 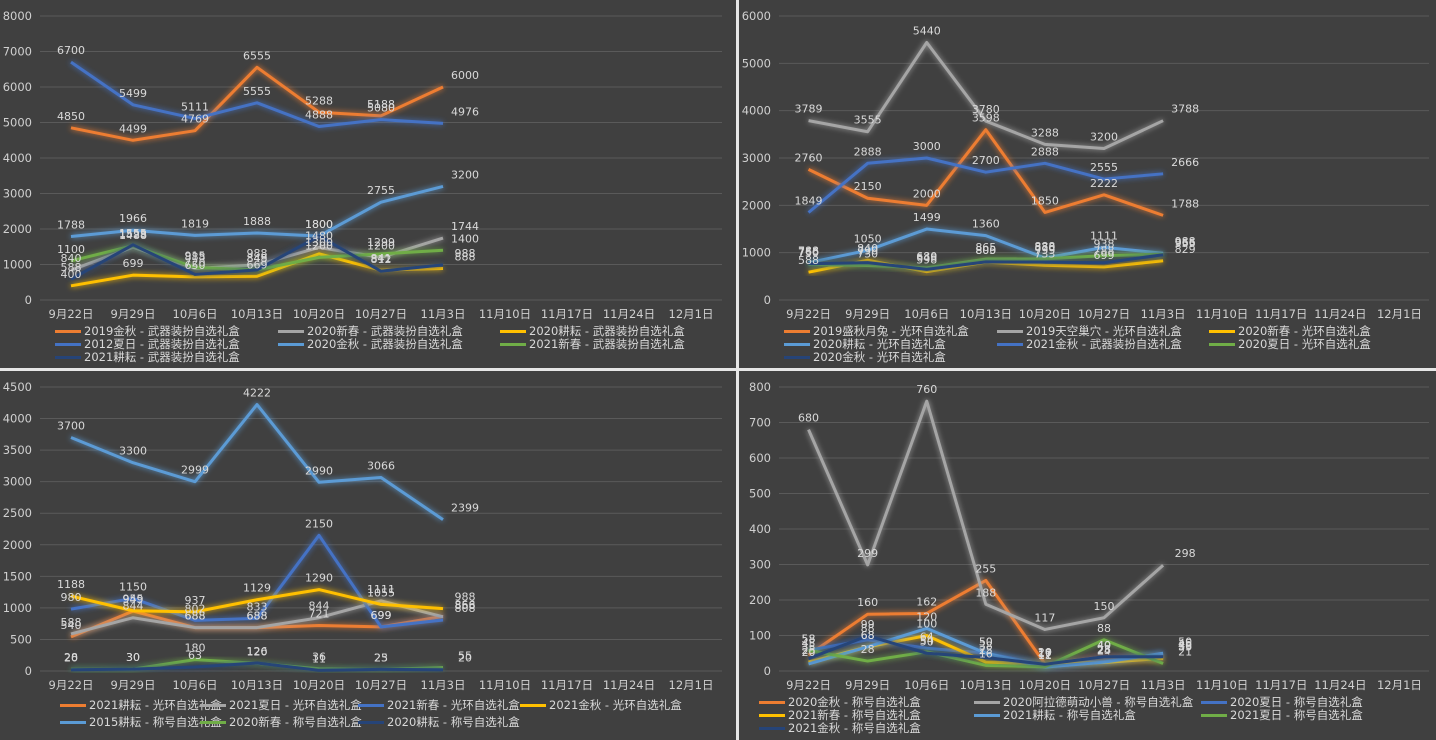 I want to click on legend-item: 2021耕耘 - 称号自选礼盒, so click(x=1055, y=715).